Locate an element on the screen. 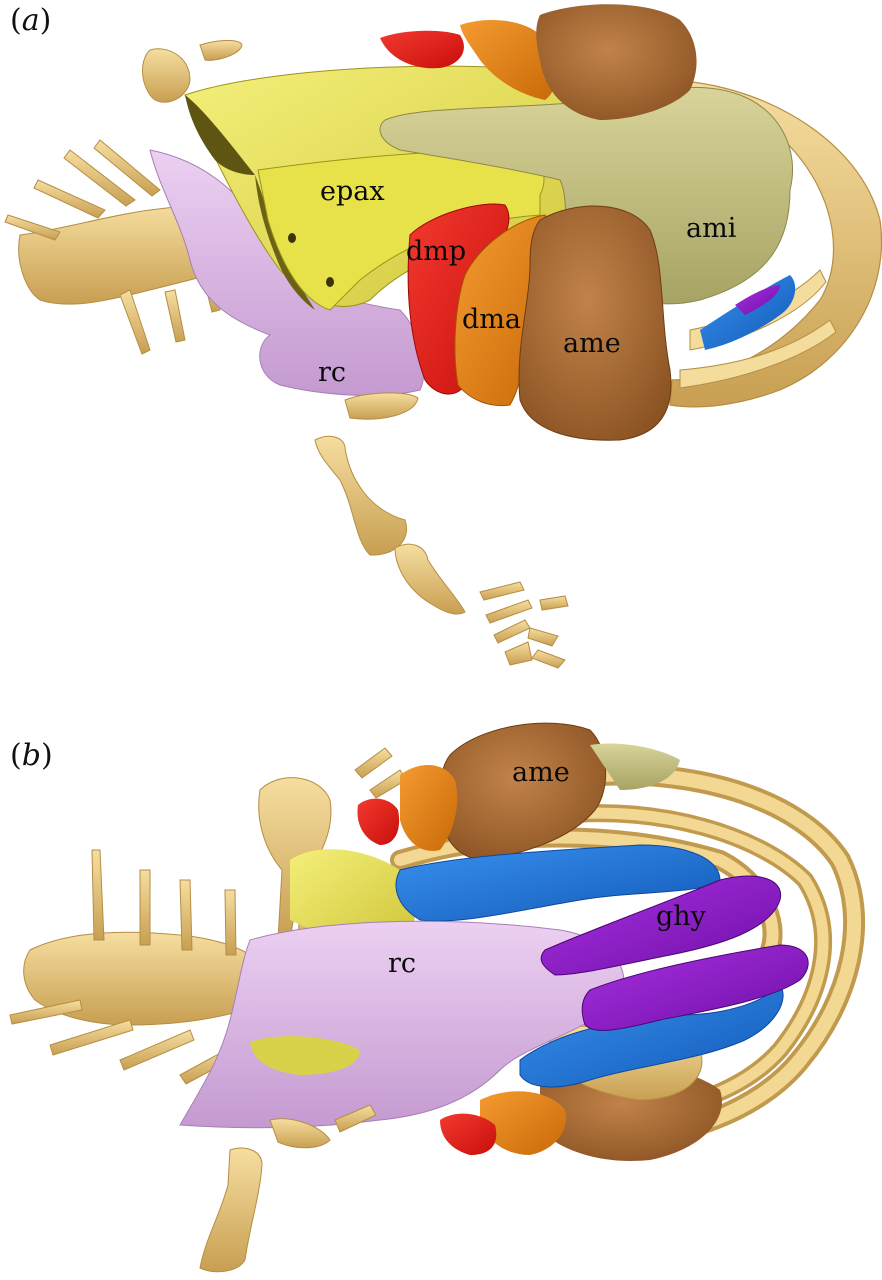 Image resolution: width=882 pixels, height=1280 pixels. label-epax: epax is located at coordinates (352, 191).